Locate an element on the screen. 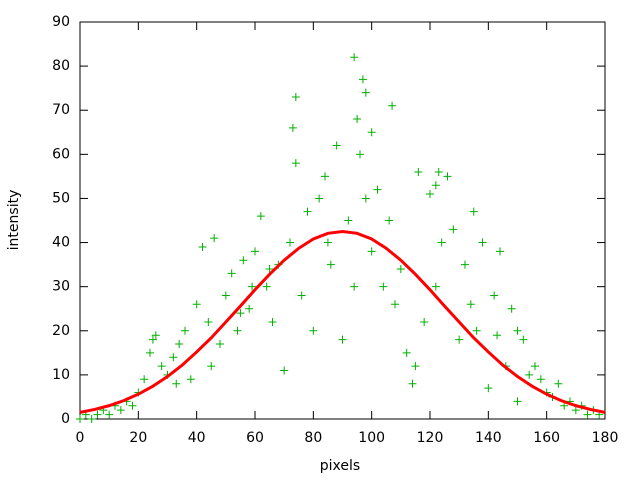 This screenshot has width=640, height=480. x-tick-label: 0 is located at coordinates (80, 438).